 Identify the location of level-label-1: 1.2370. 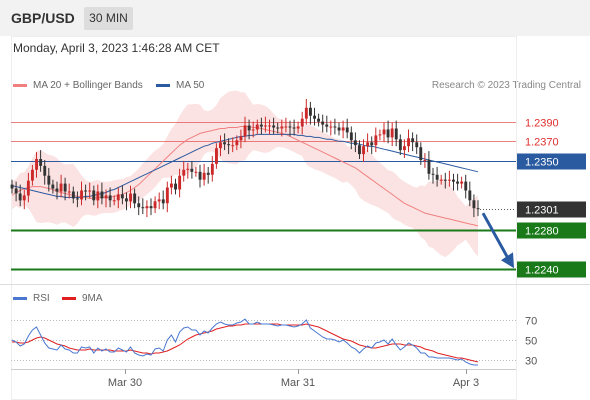
(542, 143).